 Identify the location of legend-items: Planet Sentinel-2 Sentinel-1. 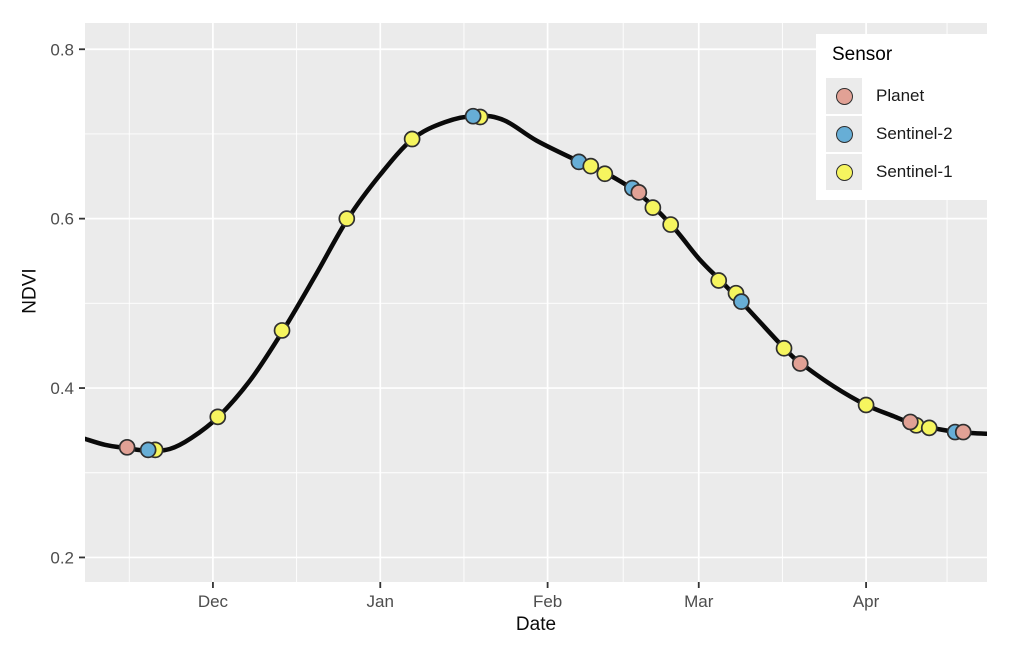
(909, 134).